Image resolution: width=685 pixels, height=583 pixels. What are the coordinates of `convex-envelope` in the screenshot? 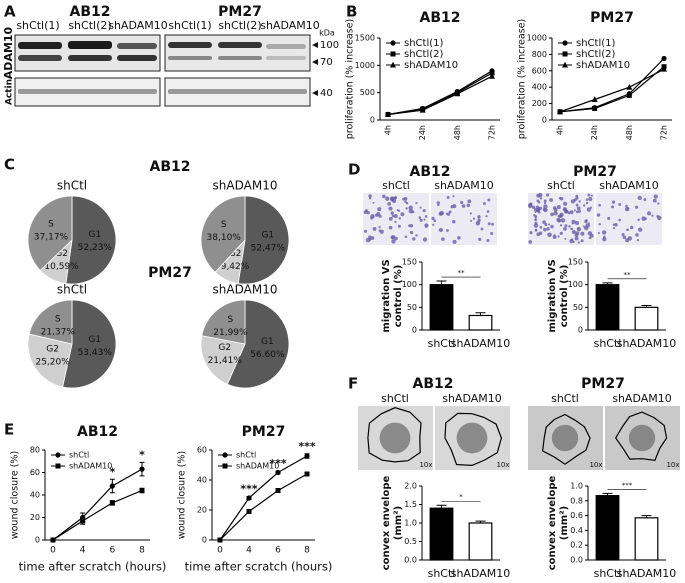 It's located at (394, 435).